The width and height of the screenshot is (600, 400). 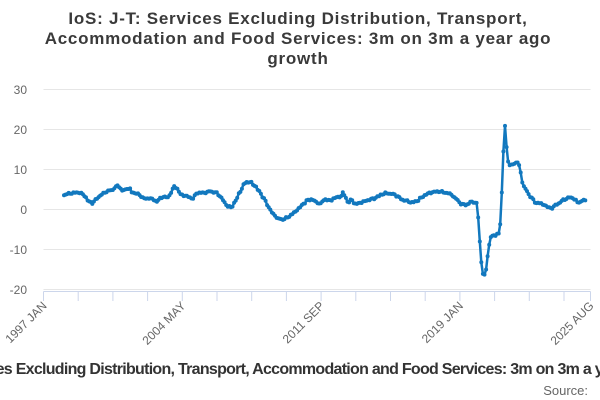 What do you see at coordinates (303, 322) in the screenshot?
I see `svg-text: 2011 SEP` at bounding box center [303, 322].